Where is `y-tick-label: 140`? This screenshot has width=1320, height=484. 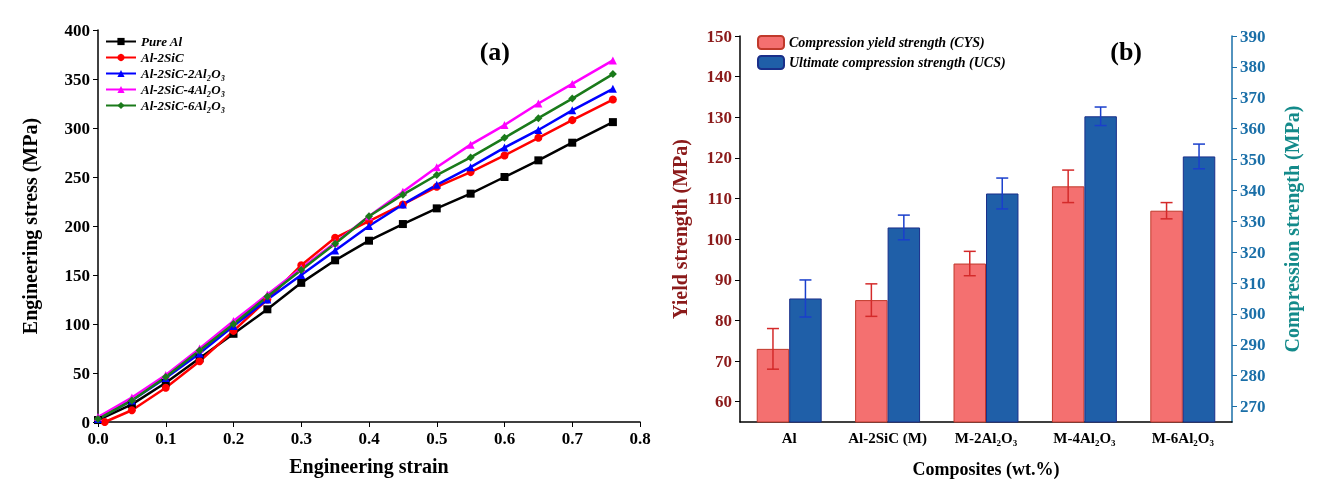 y-tick-label: 140 is located at coordinates (719, 77).